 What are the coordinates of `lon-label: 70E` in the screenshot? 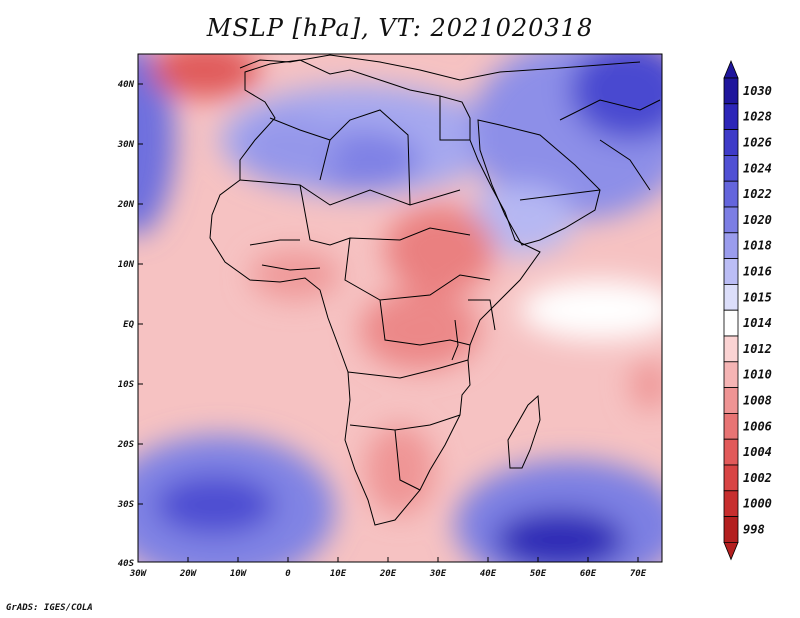 It's located at (638, 574).